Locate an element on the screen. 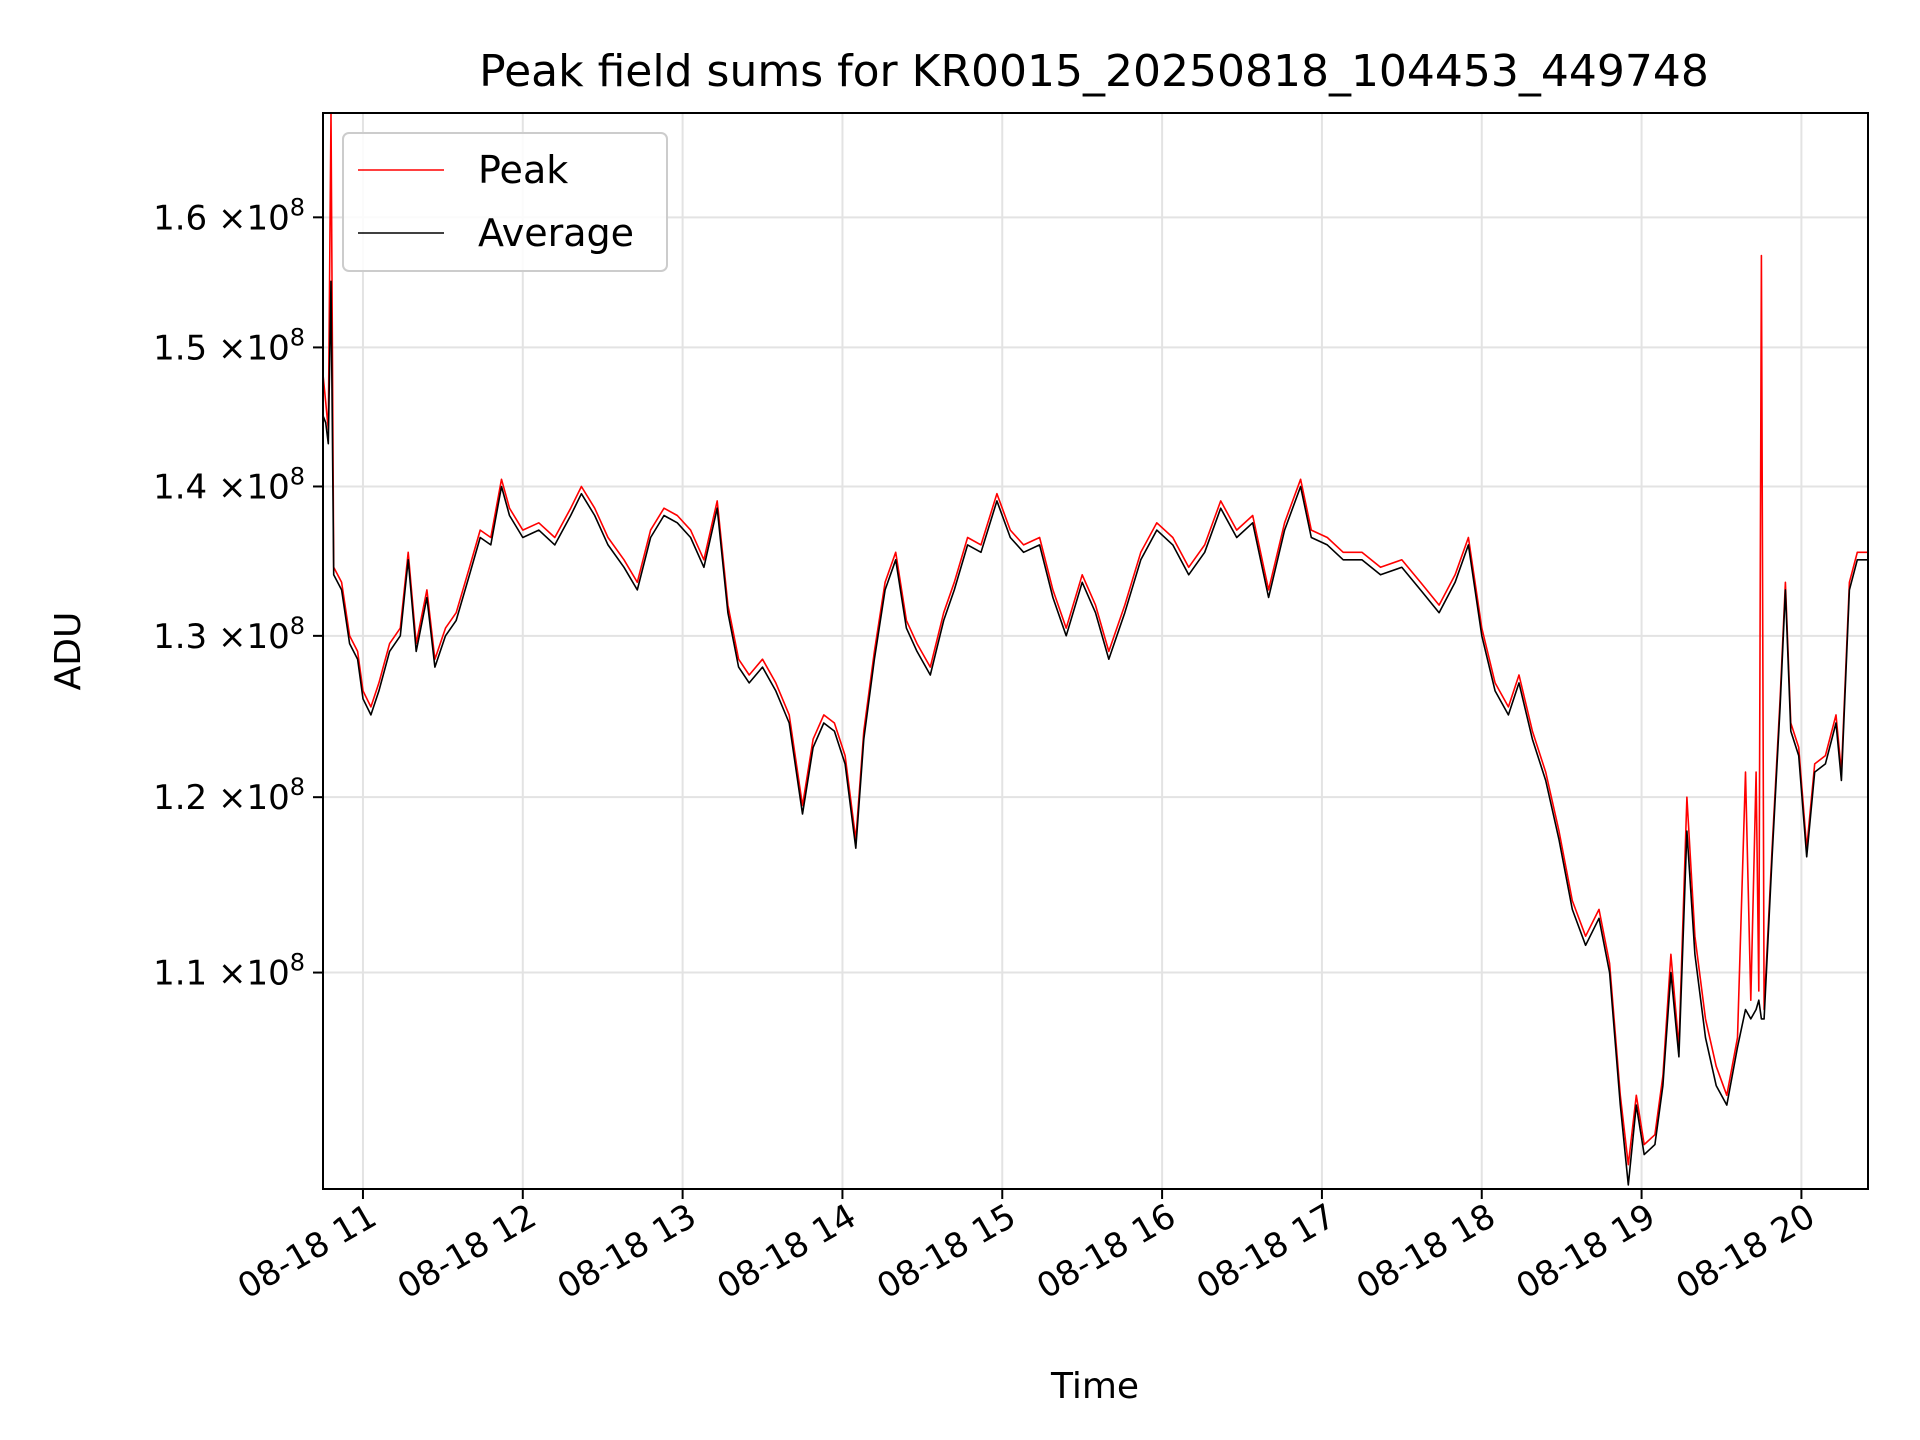 The width and height of the screenshot is (1920, 1440). y-tick-label: 1.4 ×108 is located at coordinates (229, 484).